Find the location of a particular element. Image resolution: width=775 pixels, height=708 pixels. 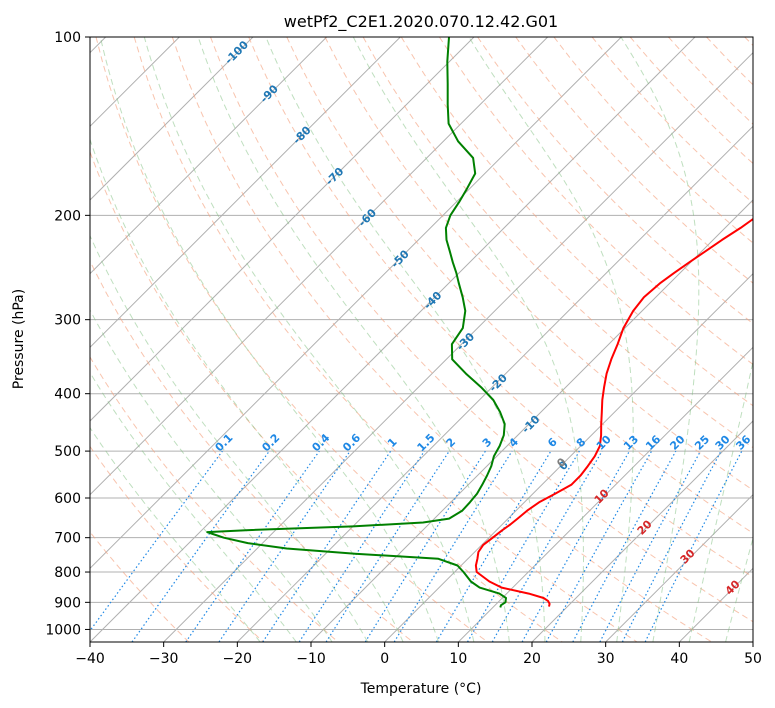

x-tick-label: 0 is located at coordinates (384, 659).